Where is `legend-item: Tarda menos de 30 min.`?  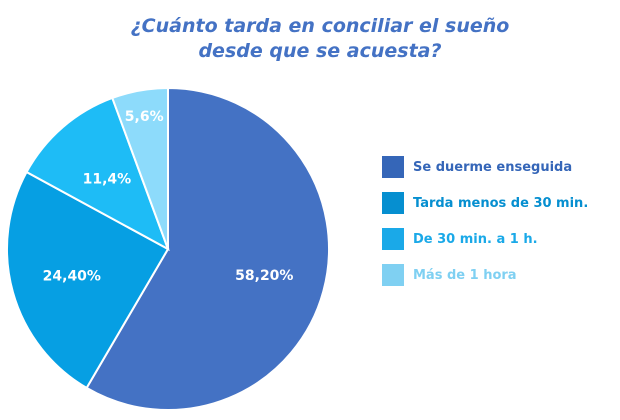 legend-item: Tarda menos de 30 min. is located at coordinates (485, 203).